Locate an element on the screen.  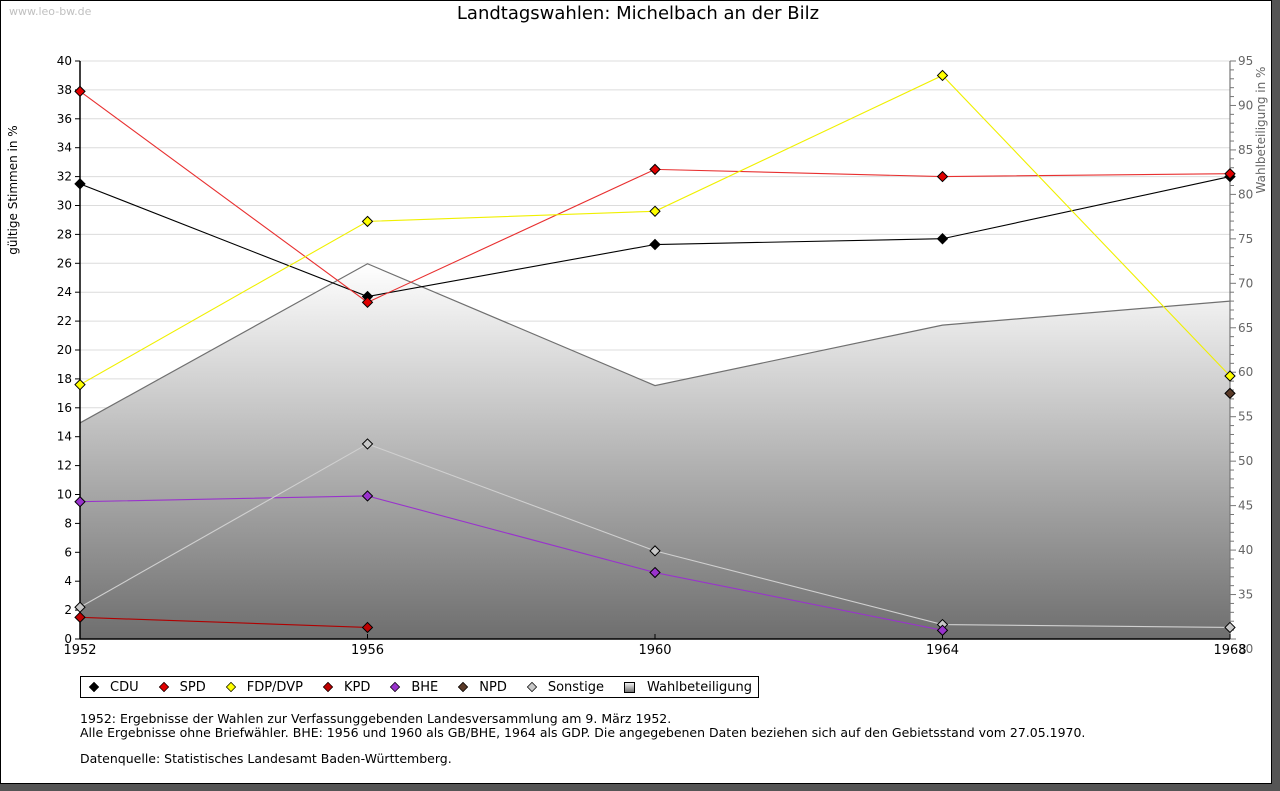
y-right-tick-label: 75 is located at coordinates (1245, 239).